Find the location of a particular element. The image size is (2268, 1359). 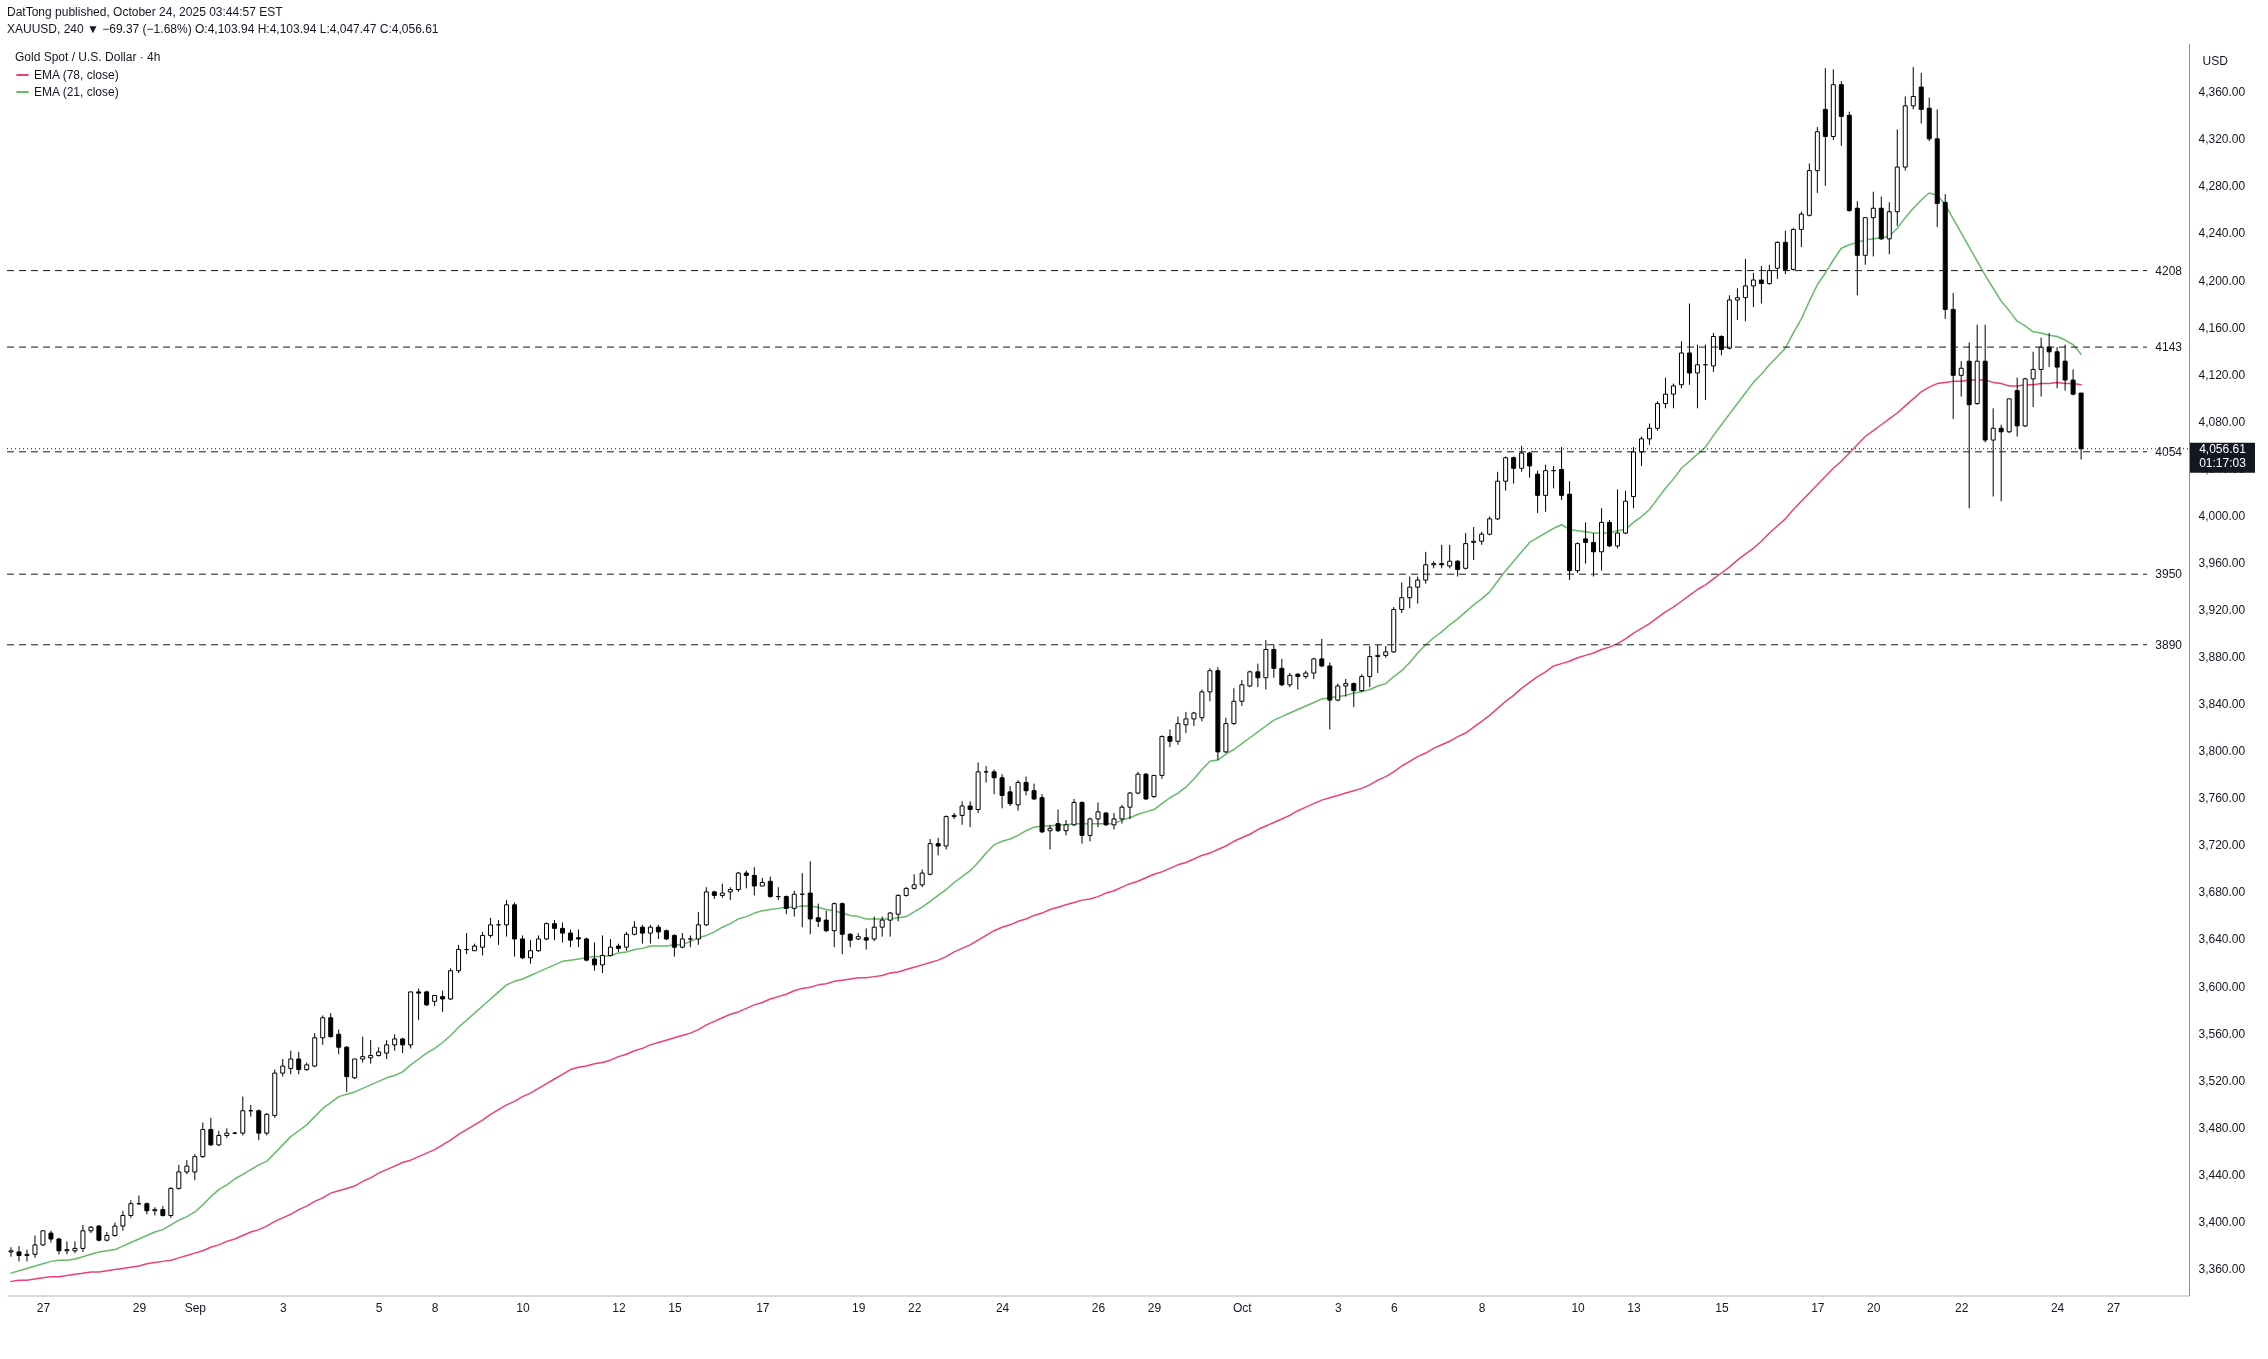

ref-line-label: 4054 is located at coordinates (2169, 451).